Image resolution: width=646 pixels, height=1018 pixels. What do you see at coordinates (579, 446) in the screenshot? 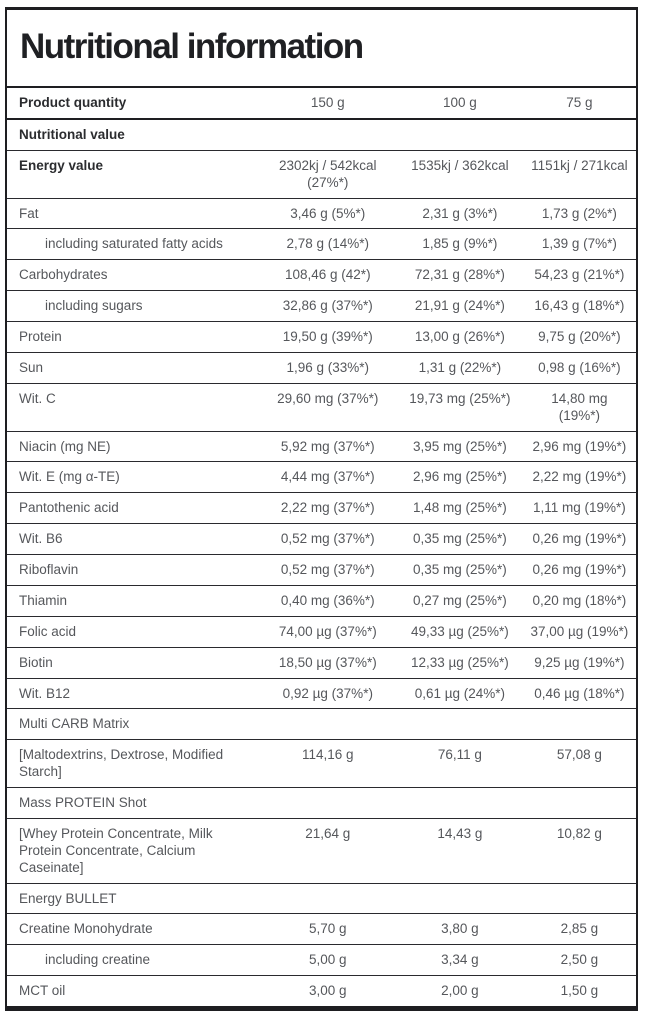
I see `row-value: 2,96 mg (19%*)` at bounding box center [579, 446].